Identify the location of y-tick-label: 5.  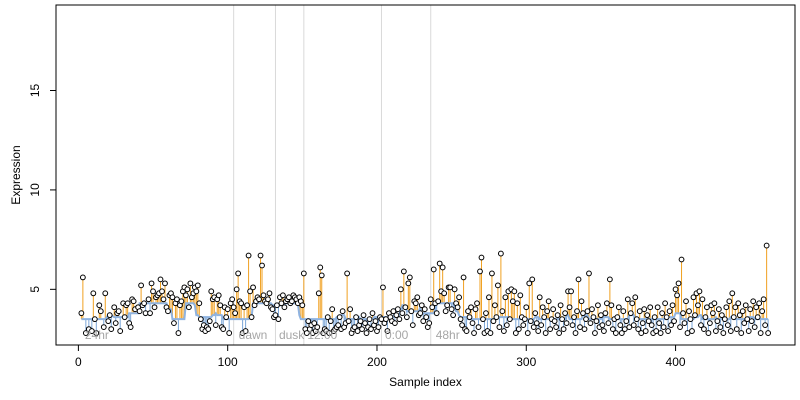
(35, 289).